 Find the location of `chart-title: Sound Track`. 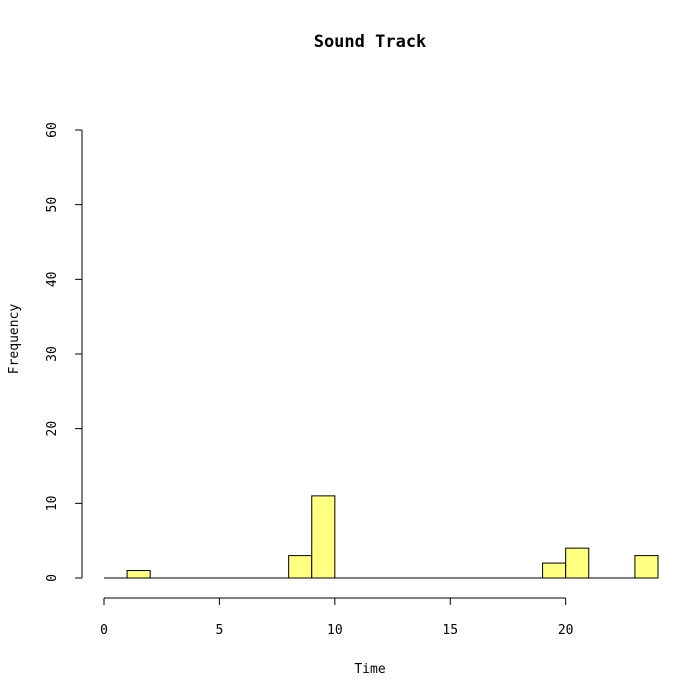

chart-title: Sound Track is located at coordinates (370, 42).